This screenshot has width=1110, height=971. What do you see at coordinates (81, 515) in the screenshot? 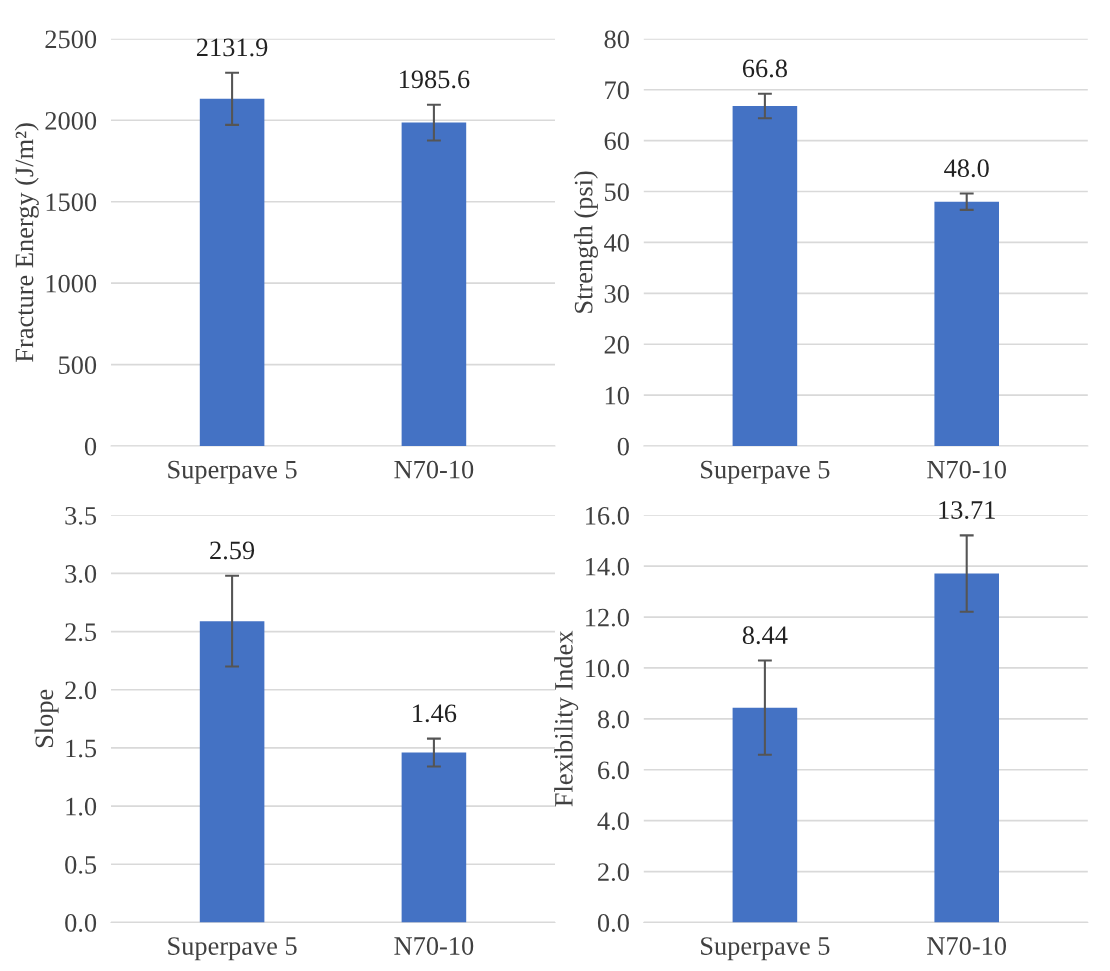
I see `y-tick-label: 3.5` at bounding box center [81, 515].